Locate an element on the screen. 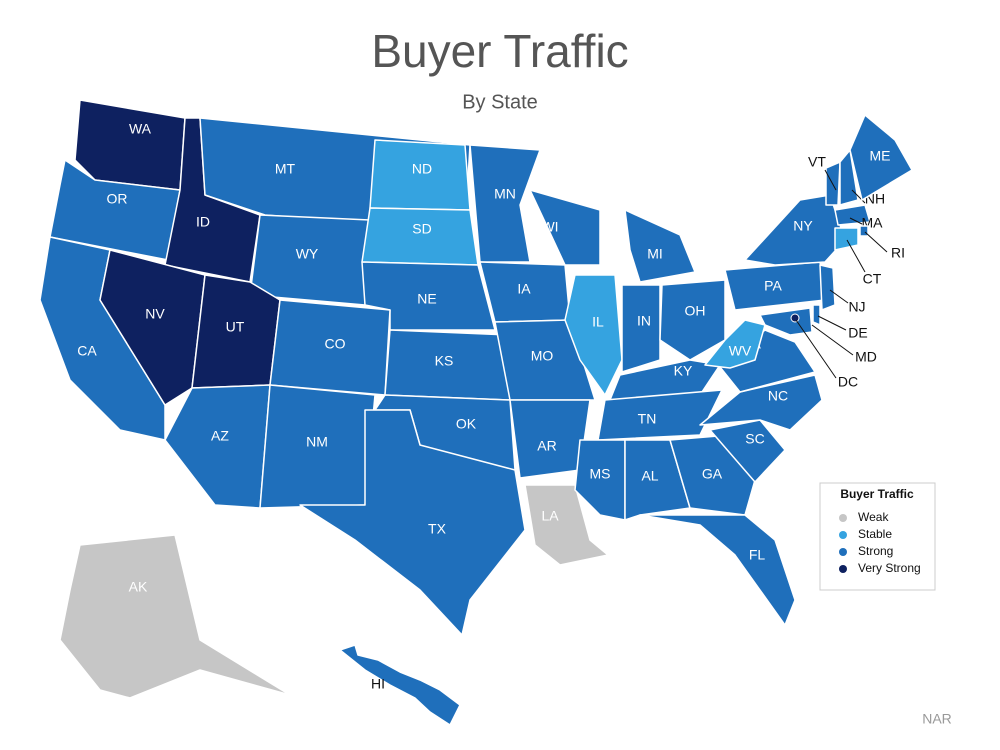 The height and width of the screenshot is (750, 1000). state-label: FL is located at coordinates (757, 555).